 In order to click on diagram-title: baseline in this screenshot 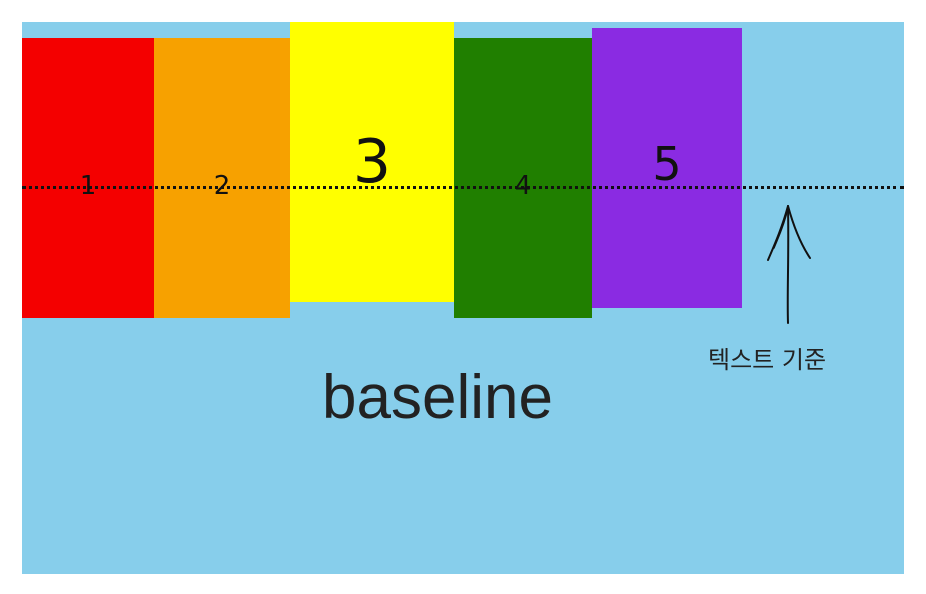, I will do `click(437, 397)`.